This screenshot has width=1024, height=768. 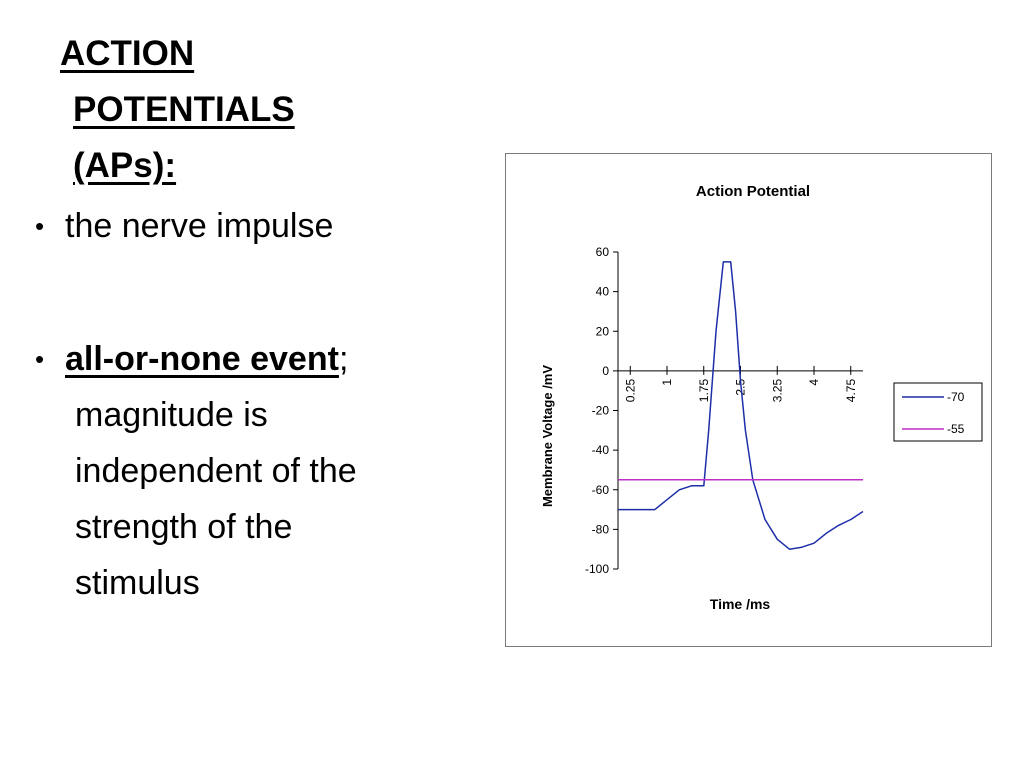 What do you see at coordinates (933, 413) in the screenshot?
I see `legend: -70 -55` at bounding box center [933, 413].